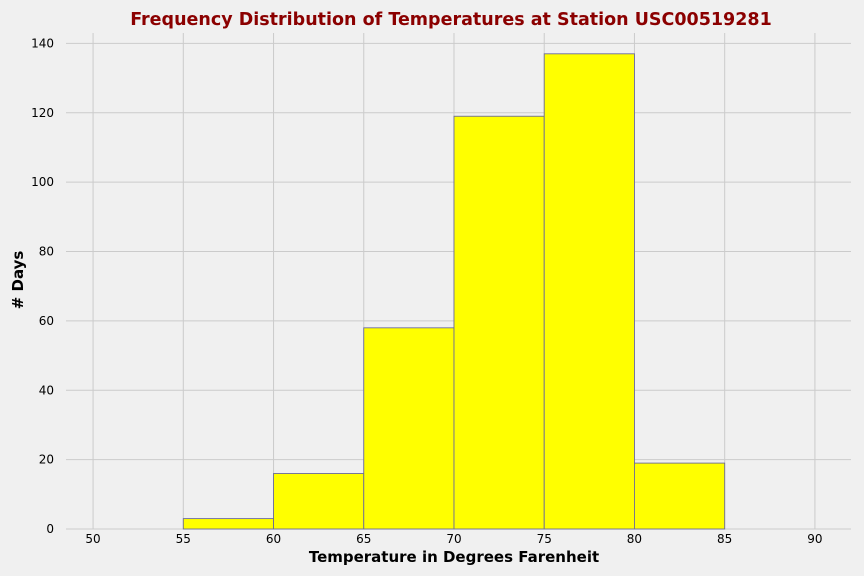  What do you see at coordinates (454, 557) in the screenshot?
I see `x-axis-label: Temperature in Degrees Farenheit` at bounding box center [454, 557].